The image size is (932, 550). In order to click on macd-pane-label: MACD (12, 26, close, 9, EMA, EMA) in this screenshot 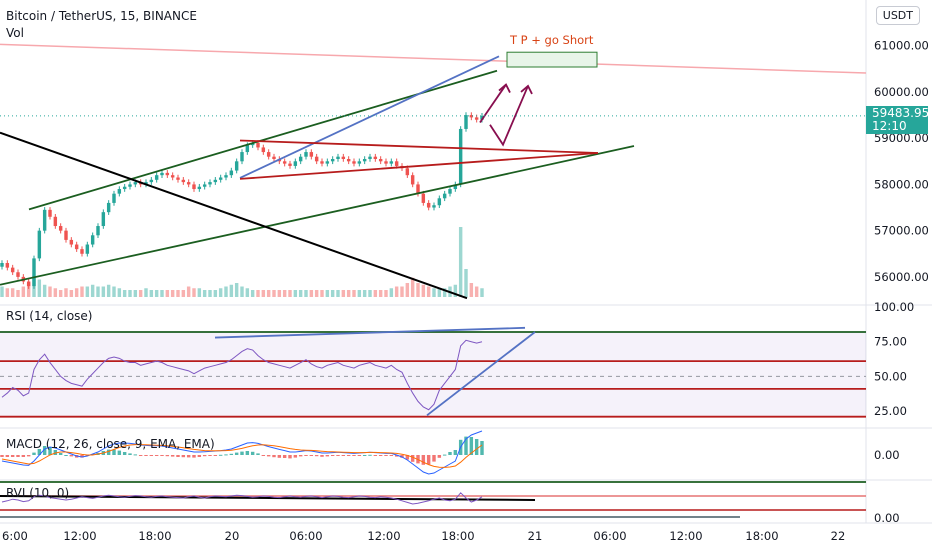, I will do `click(110, 444)`.